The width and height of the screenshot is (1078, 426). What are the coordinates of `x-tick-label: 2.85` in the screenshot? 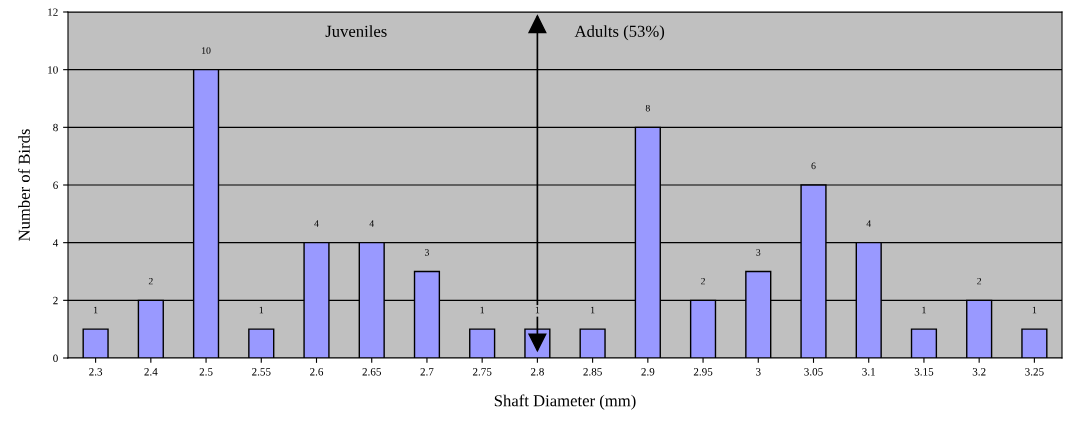 It's located at (592, 372).